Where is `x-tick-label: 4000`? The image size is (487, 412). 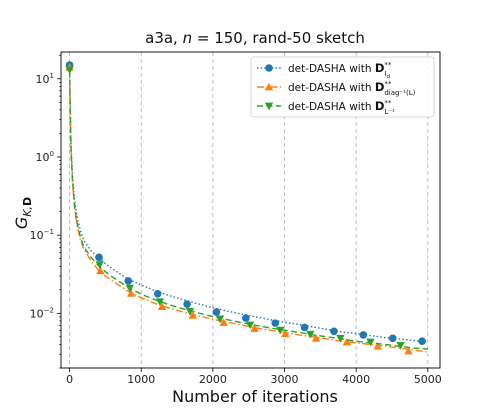
x-tick-label: 4000 is located at coordinates (356, 379).